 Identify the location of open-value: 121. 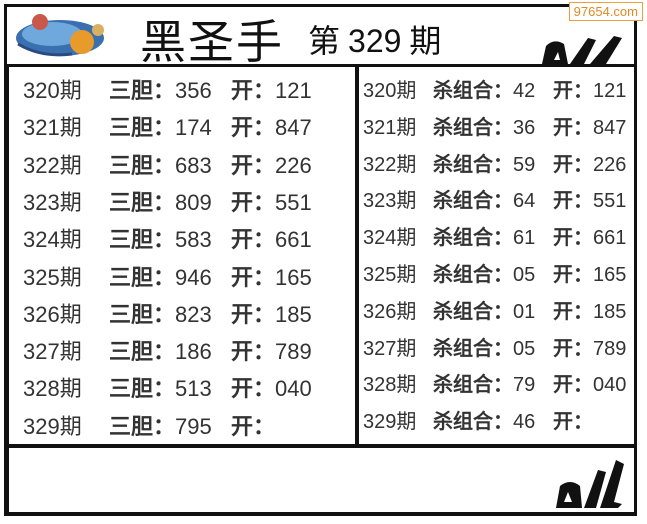
(293, 90).